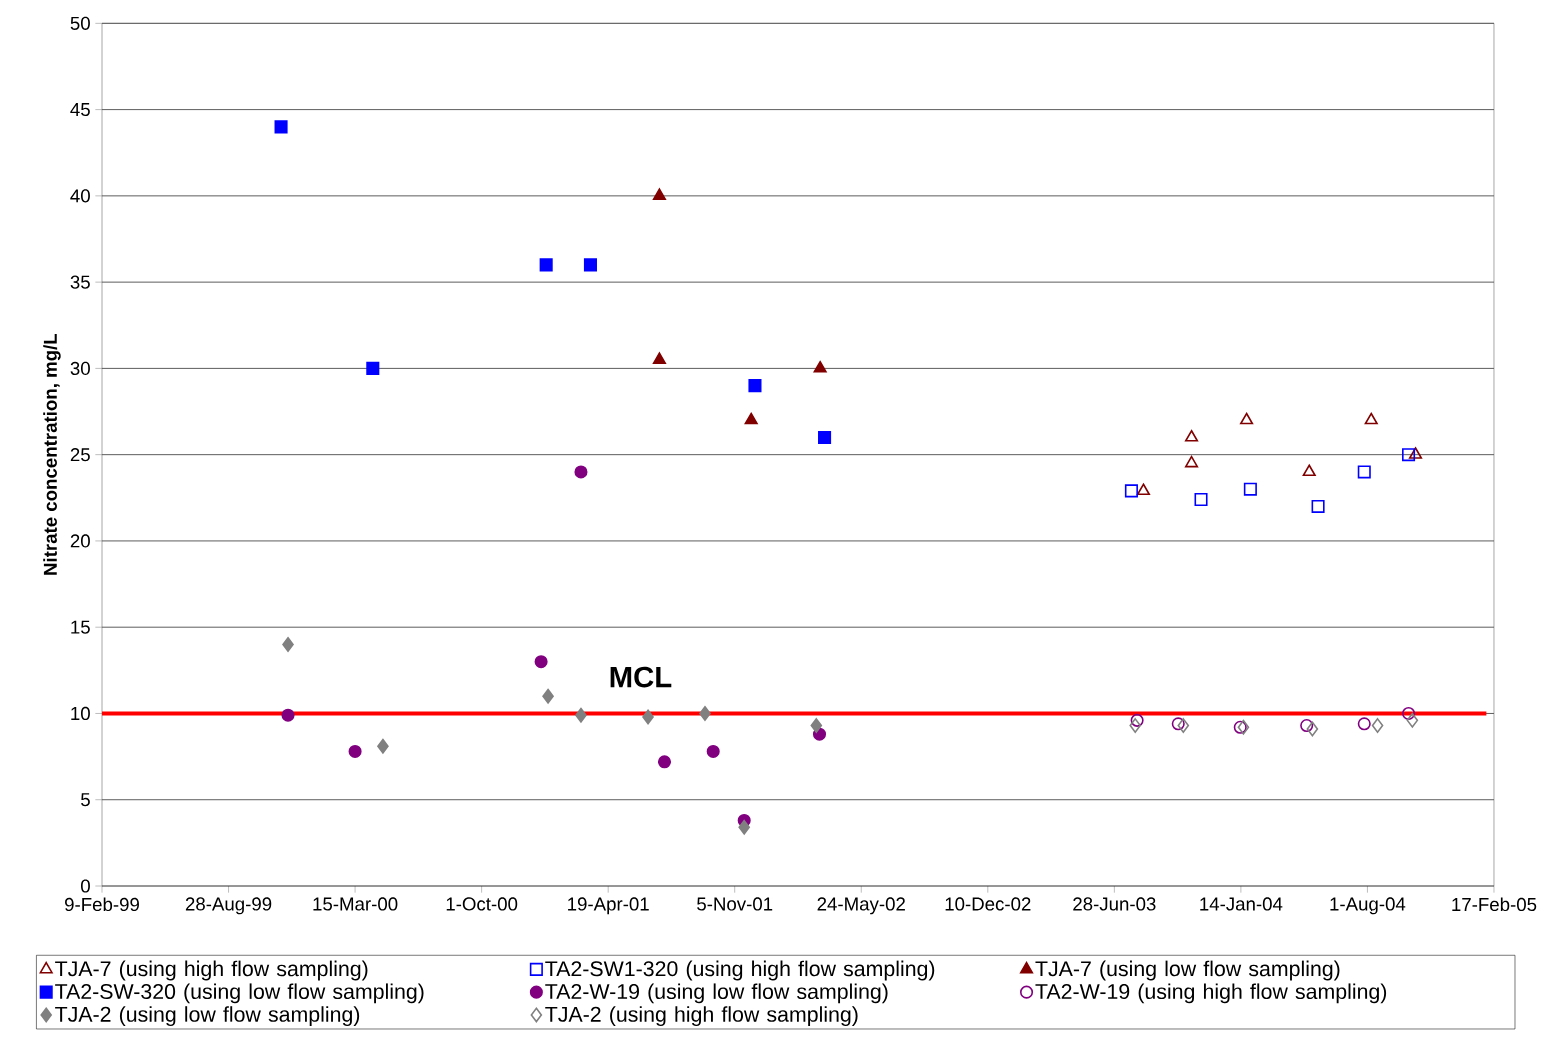 The width and height of the screenshot is (1549, 1050). What do you see at coordinates (740, 970) in the screenshot?
I see `legend-label: TA2-SW1-320 (using high flow sampling)` at bounding box center [740, 970].